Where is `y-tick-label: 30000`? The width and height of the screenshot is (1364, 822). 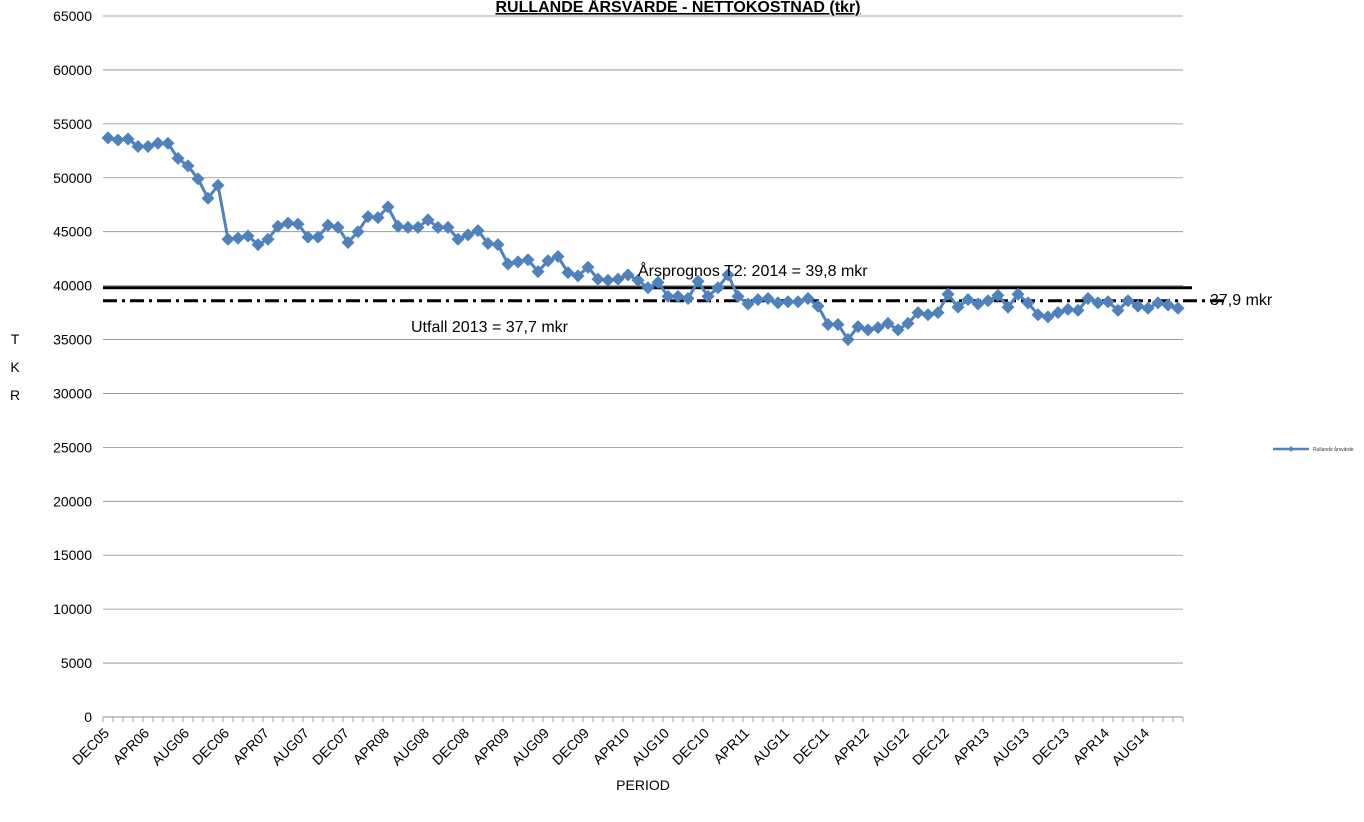
y-tick-label: 30000 is located at coordinates (72, 393).